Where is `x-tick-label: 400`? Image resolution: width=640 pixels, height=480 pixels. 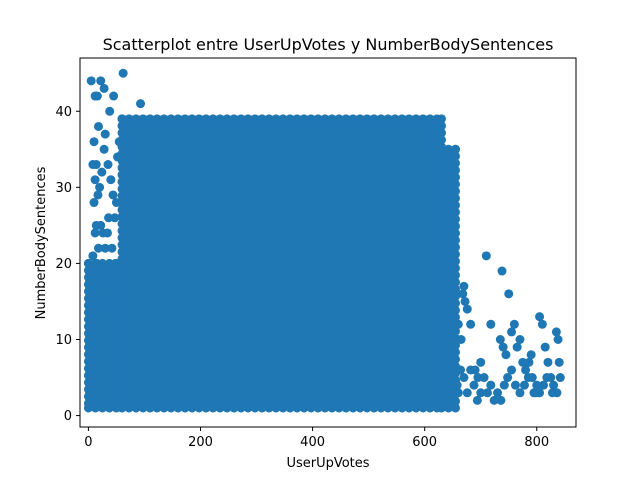 x-tick-label: 400 is located at coordinates (312, 442).